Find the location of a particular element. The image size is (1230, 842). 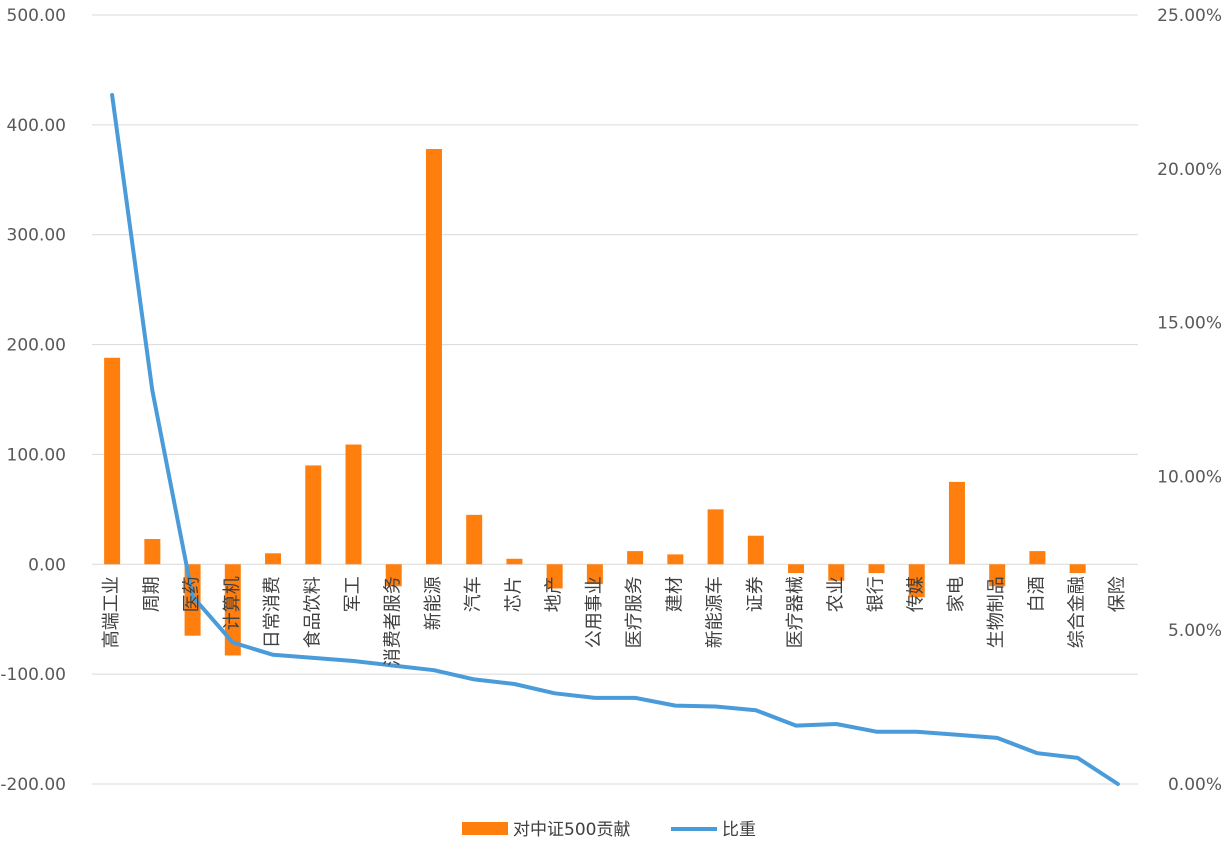

right-tick-label: 15.00% is located at coordinates (1189, 324).